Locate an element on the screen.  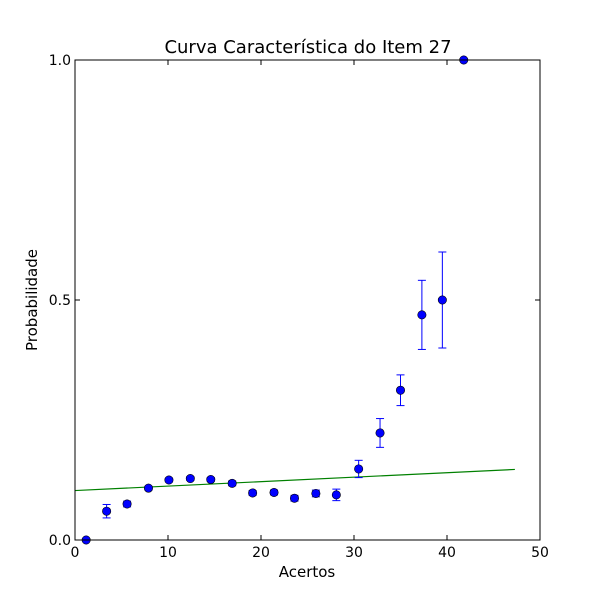
x-tick-label: 30 is located at coordinates (354, 553).